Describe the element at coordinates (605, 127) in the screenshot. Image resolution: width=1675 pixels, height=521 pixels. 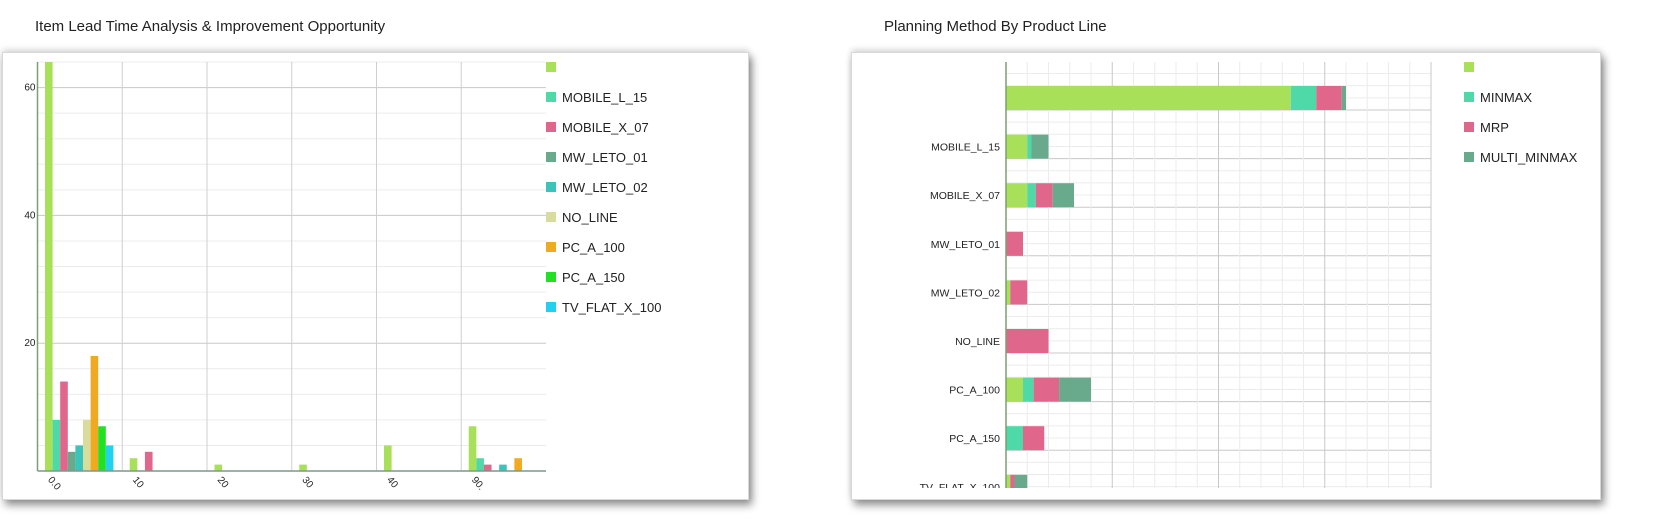
I see `legend-label: MOBILE_X_07` at that location.